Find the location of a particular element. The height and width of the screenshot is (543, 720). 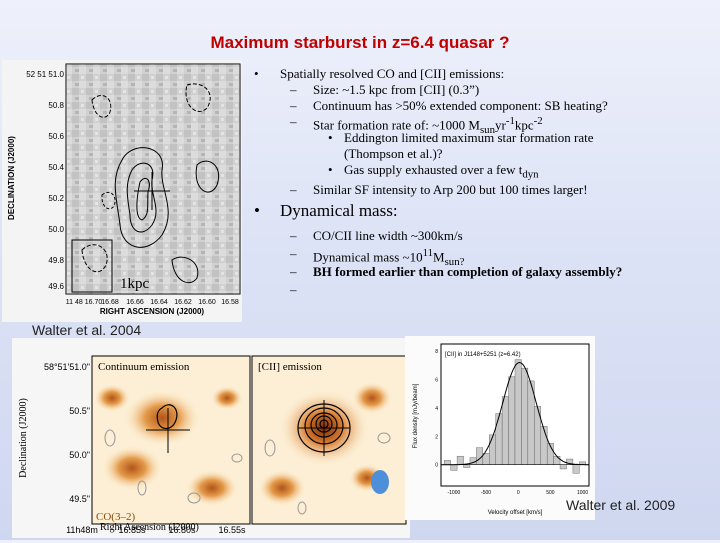

sub-item-size: Size: ~1.5 kpc from [CII] (0.3”) is located at coordinates (396, 89).